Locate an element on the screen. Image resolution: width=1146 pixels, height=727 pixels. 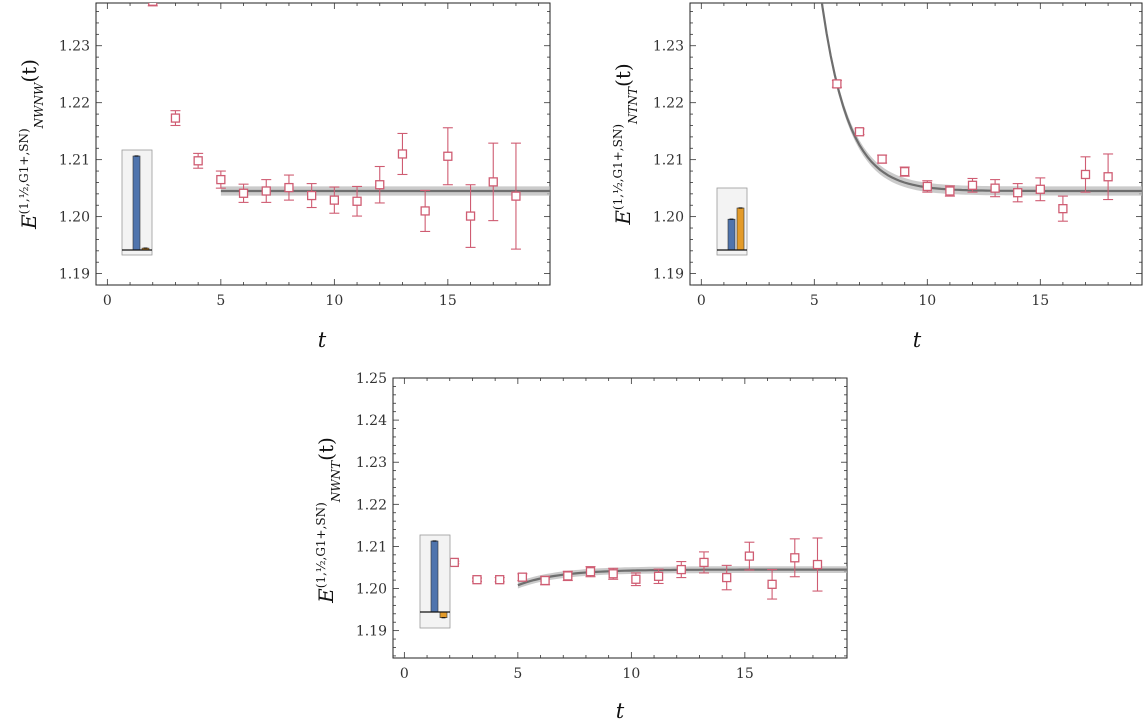
x-tick-label: 15 is located at coordinates (448, 301).